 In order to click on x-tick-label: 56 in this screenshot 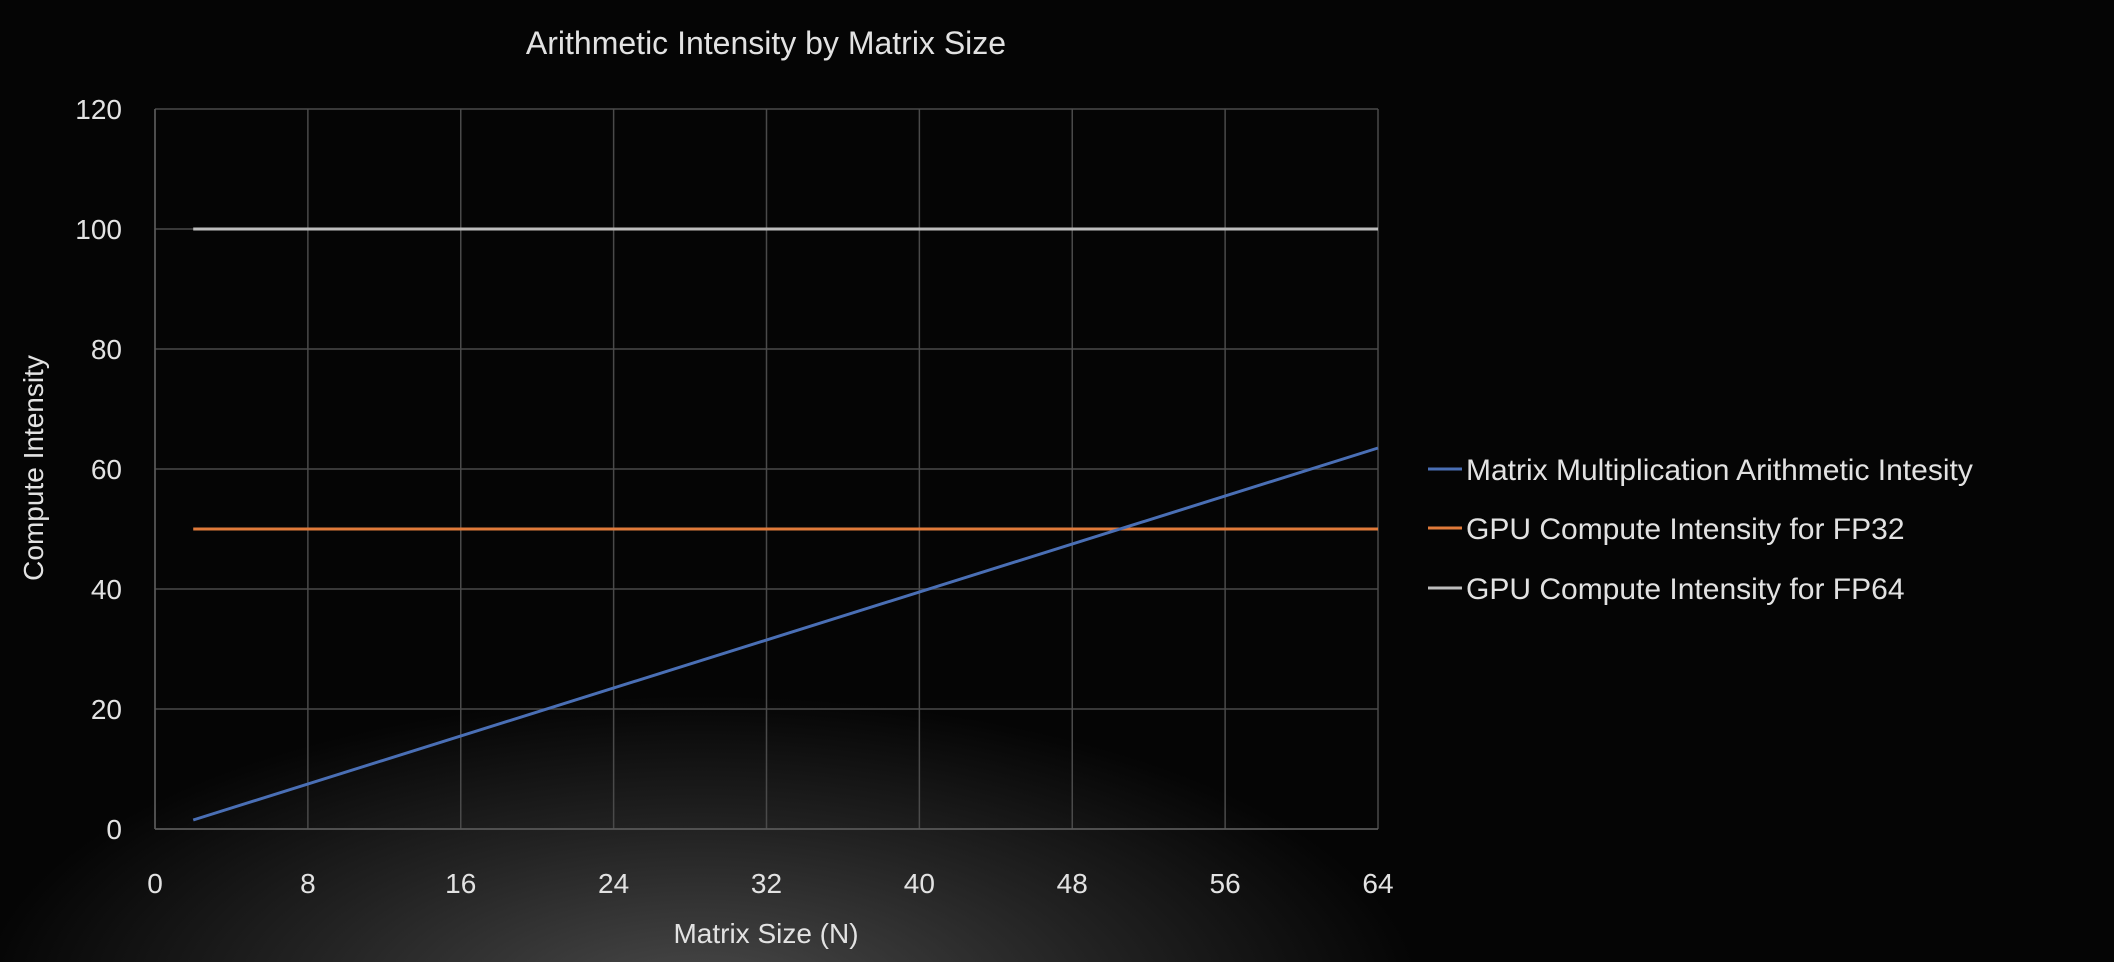, I will do `click(1225, 883)`.